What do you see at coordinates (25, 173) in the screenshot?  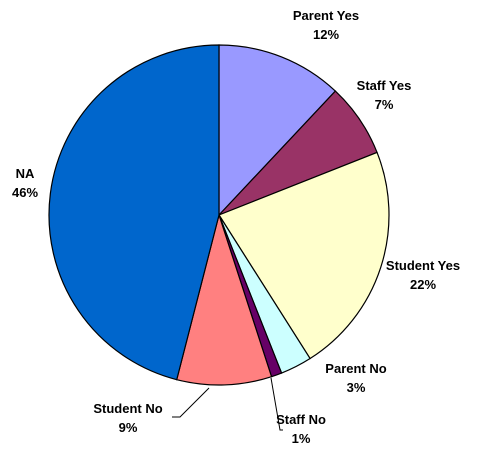 I see `slice-category-text: NA` at bounding box center [25, 173].